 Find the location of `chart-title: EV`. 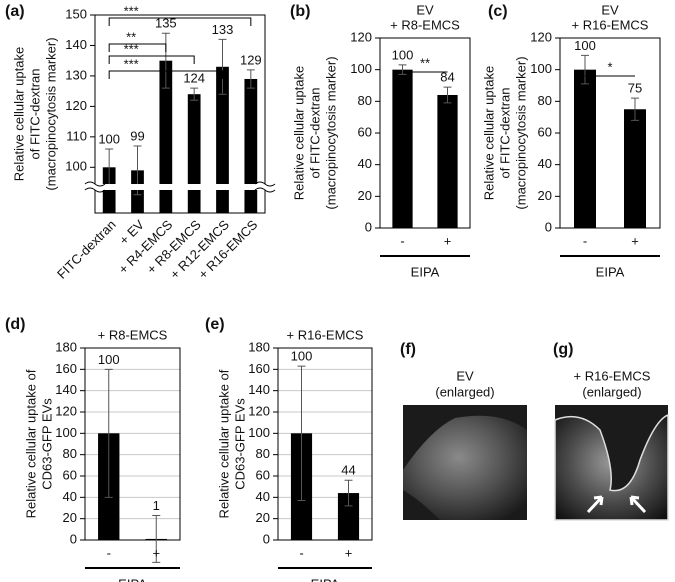

chart-title: EV is located at coordinates (425, 9).